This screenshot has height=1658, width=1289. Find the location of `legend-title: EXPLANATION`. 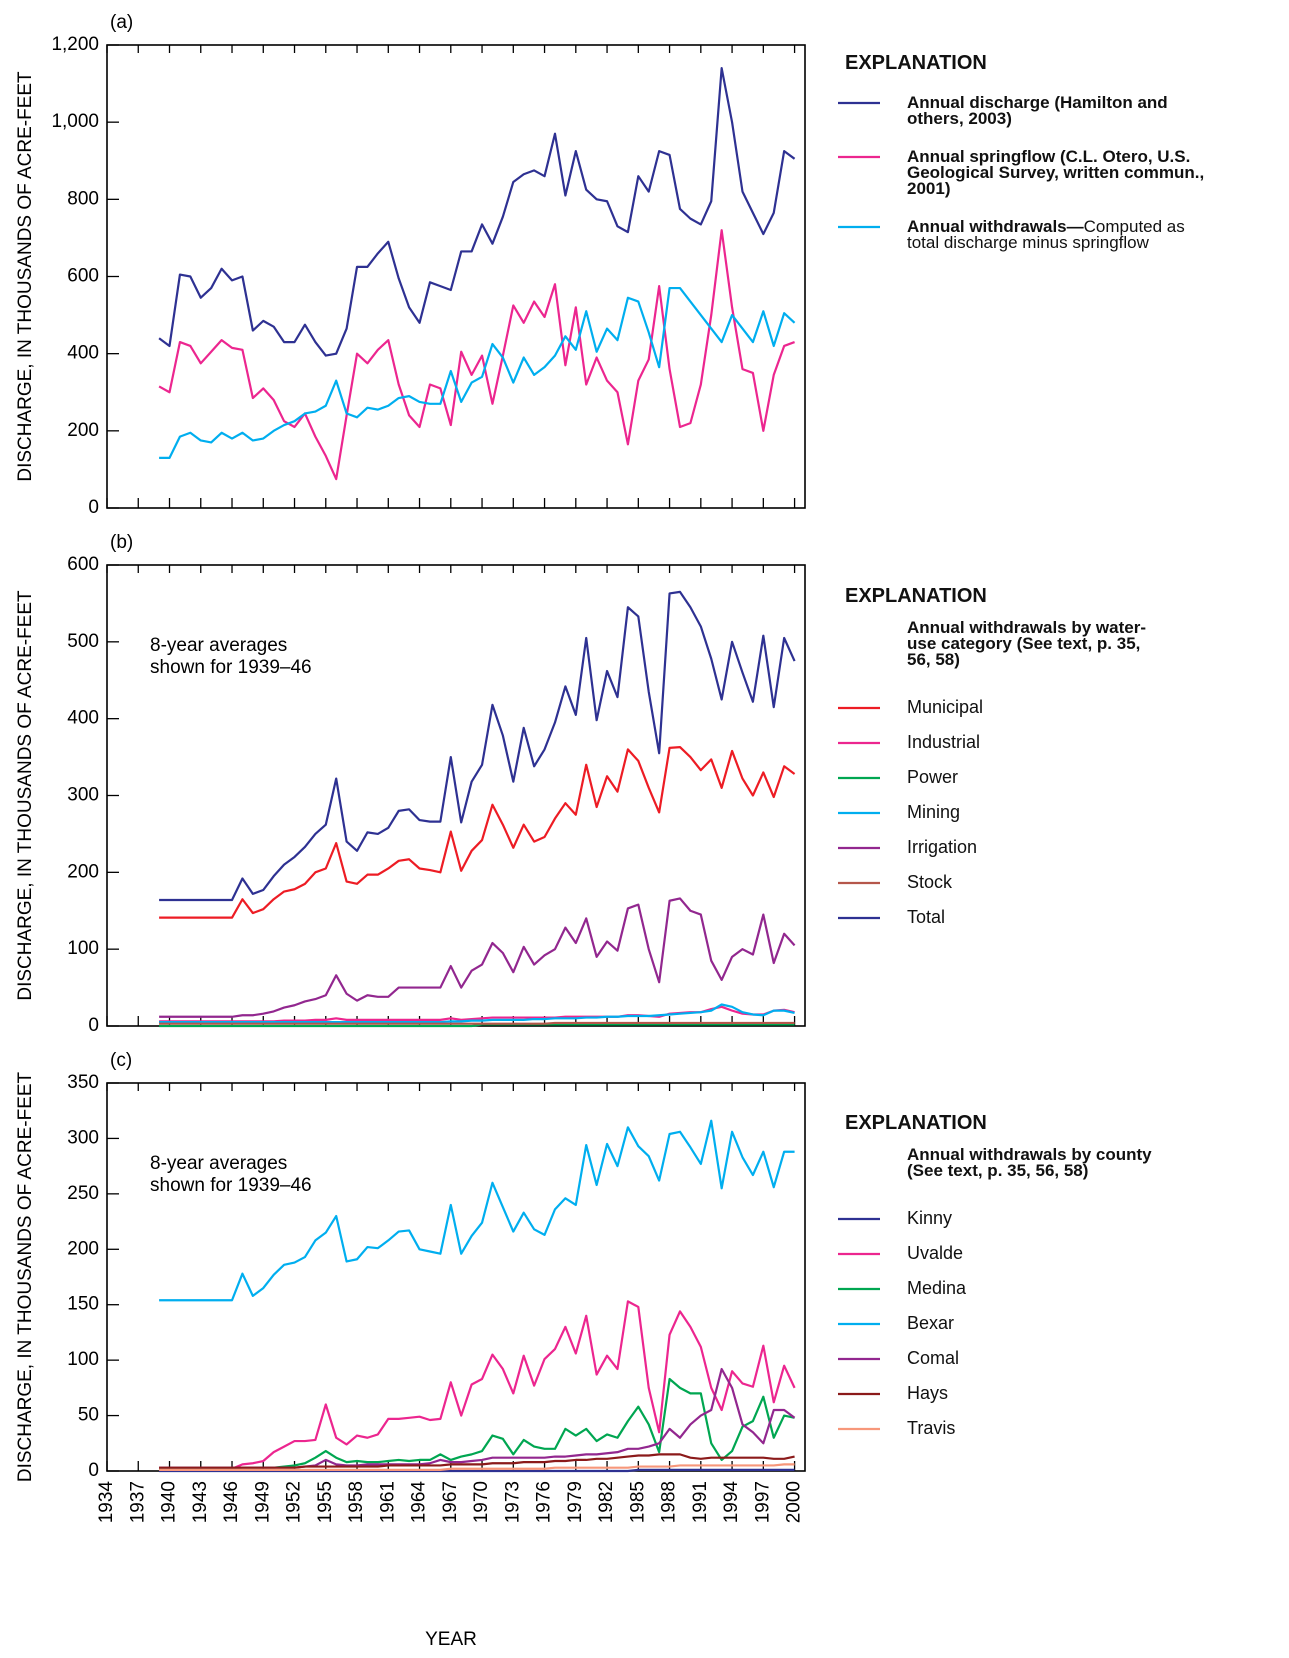

legend-title: EXPLANATION is located at coordinates (916, 1123).